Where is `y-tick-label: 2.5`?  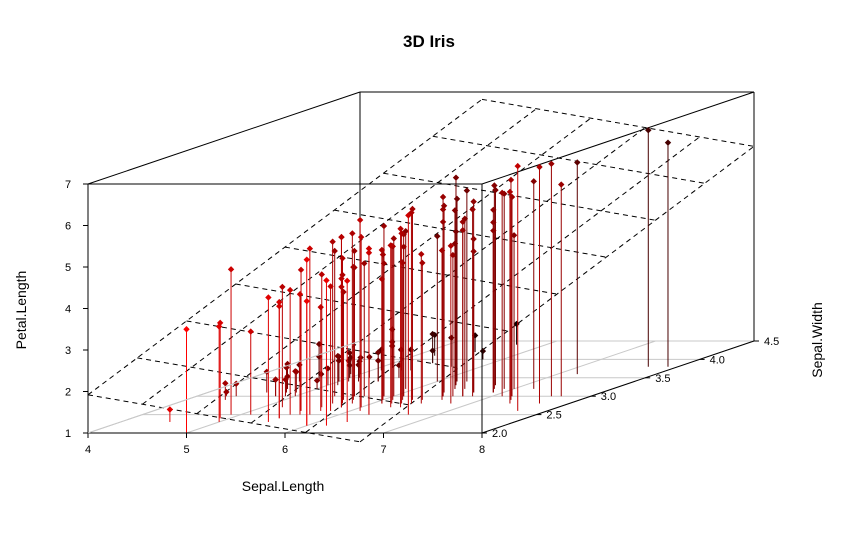 y-tick-label: 2.5 is located at coordinates (553, 416).